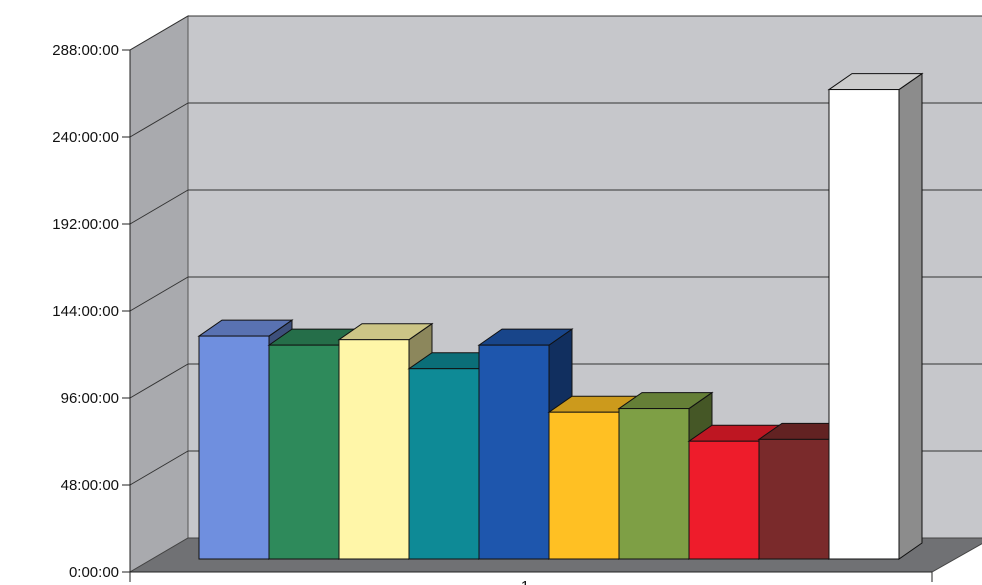 Image resolution: width=982 pixels, height=585 pixels. Describe the element at coordinates (90, 398) in the screenshot. I see `y-tick-label: 96:00:00` at that location.